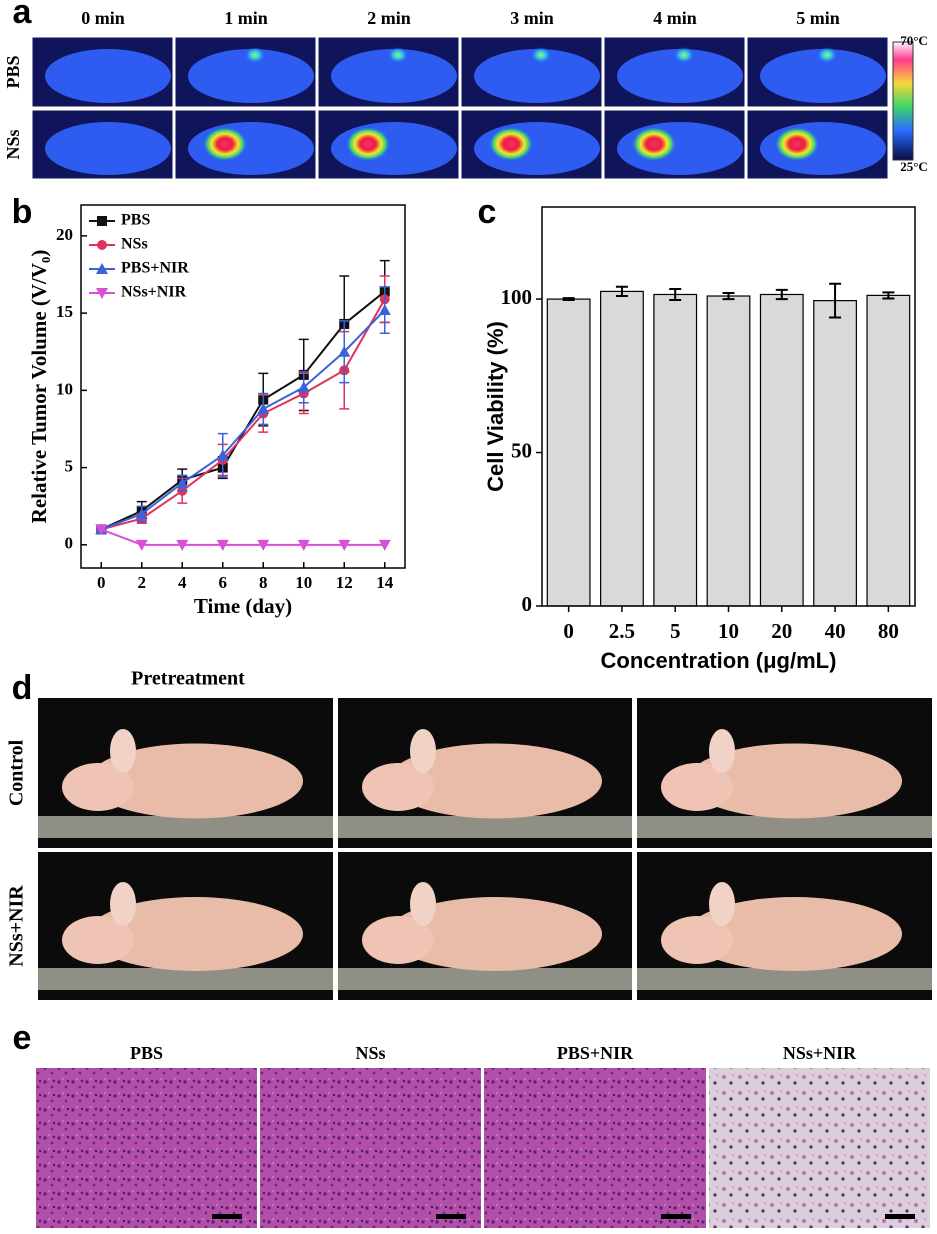  I want to click on row-label: NSs, so click(13, 144).